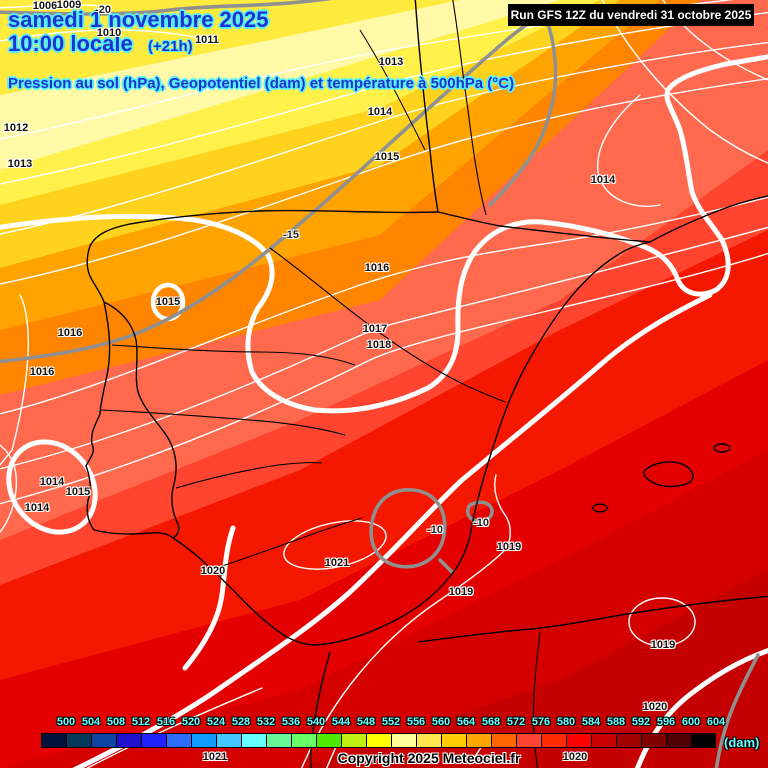  I want to click on scale-tick-596: 596, so click(666, 722).